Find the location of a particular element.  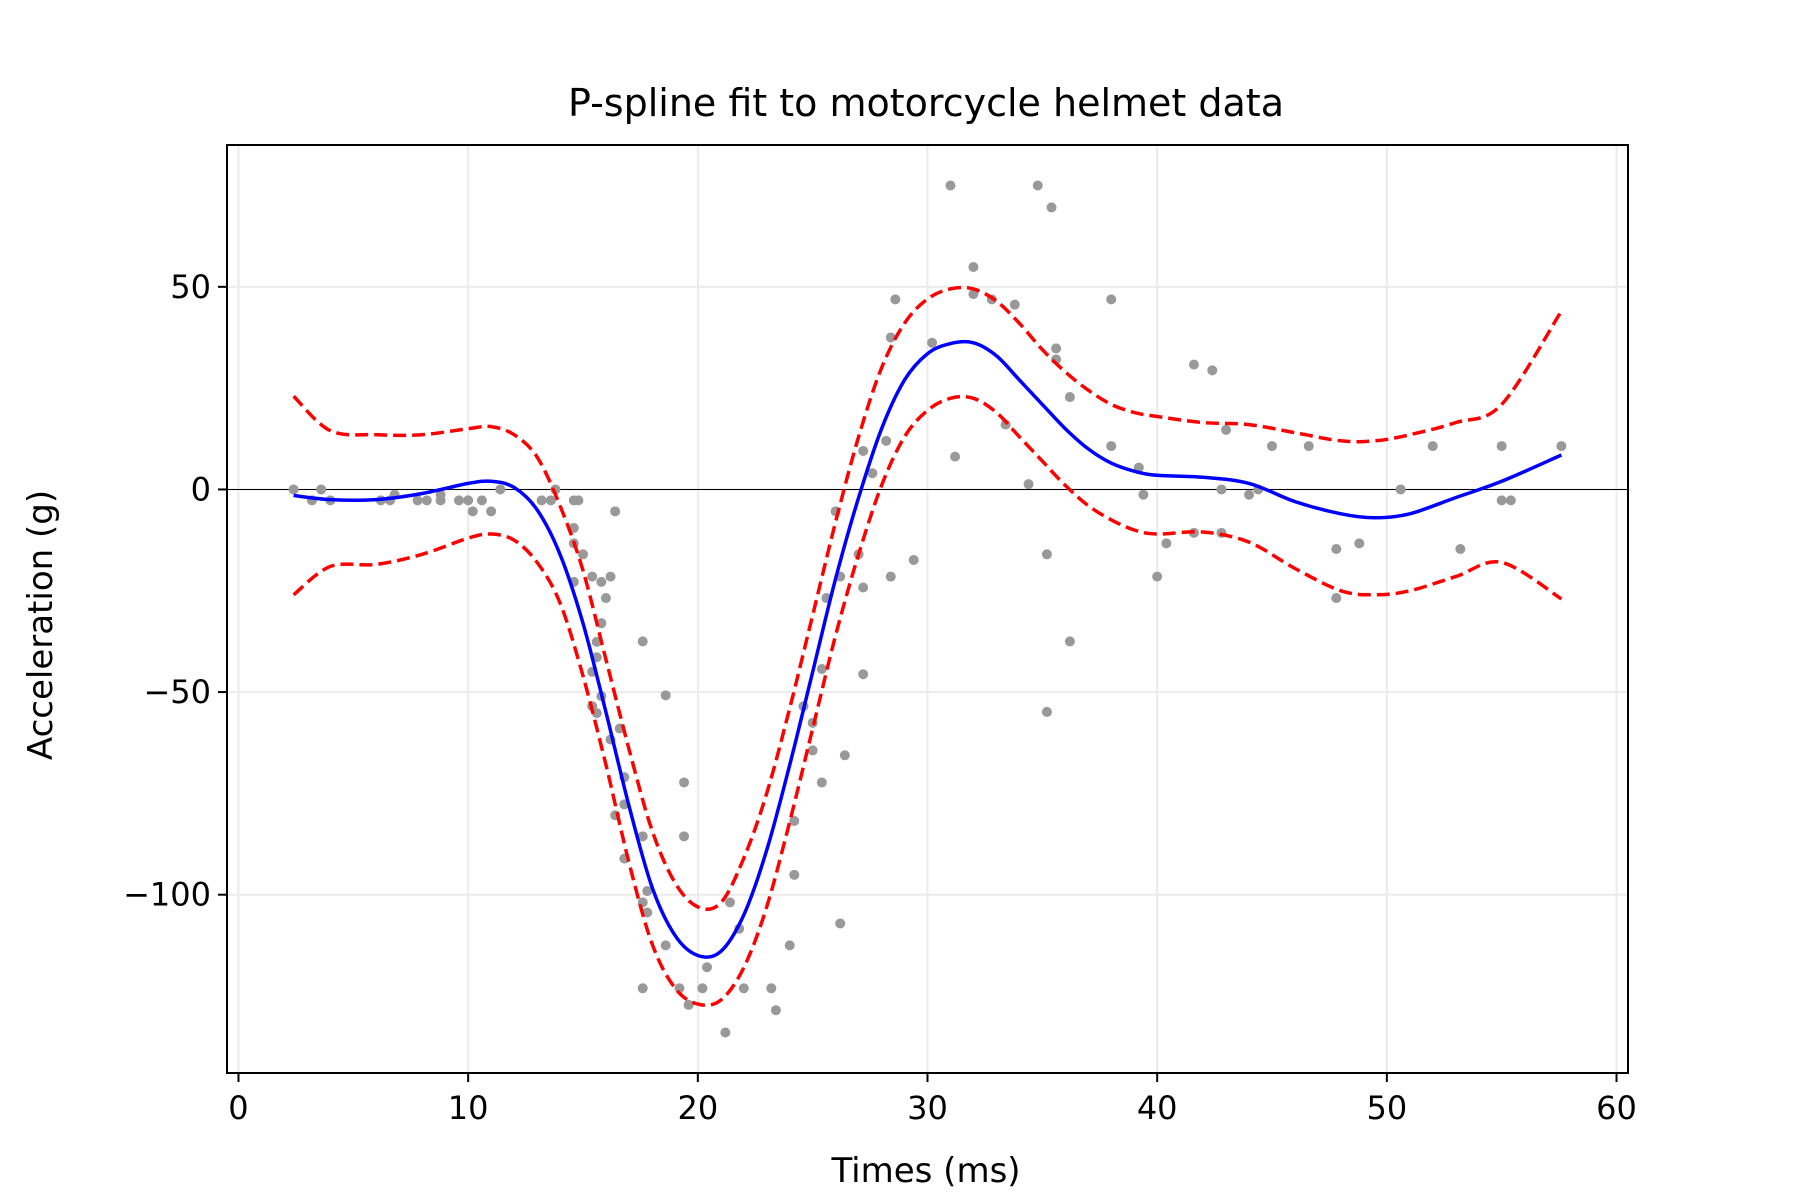

x-tick-label: 30 is located at coordinates (927, 1108).